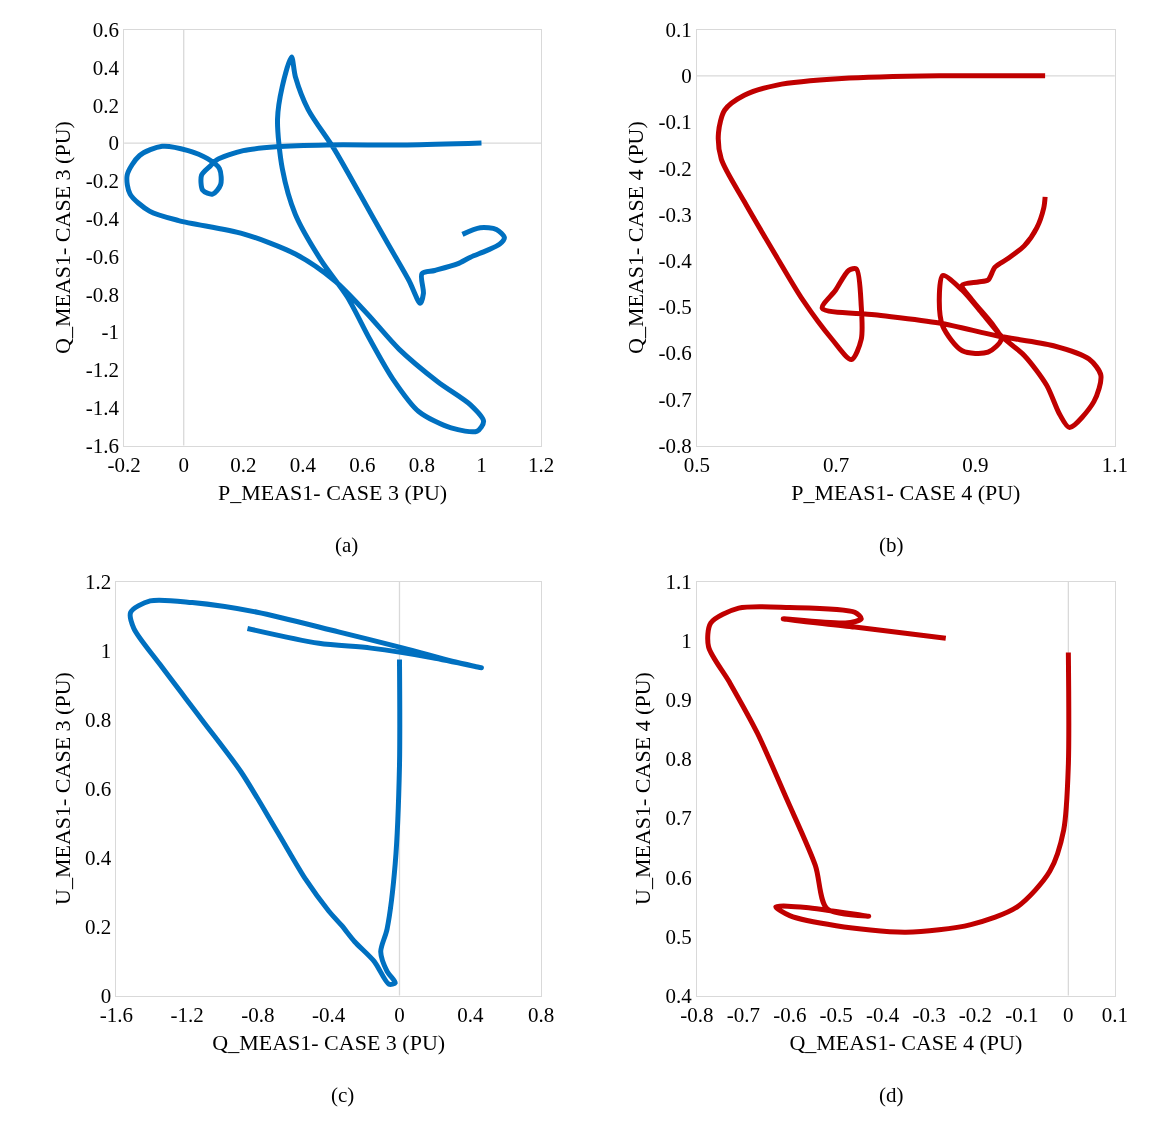 Image resolution: width=1157 pixels, height=1123 pixels. Describe the element at coordinates (678, 29) in the screenshot. I see `y-tick-label: 0.1` at that location.